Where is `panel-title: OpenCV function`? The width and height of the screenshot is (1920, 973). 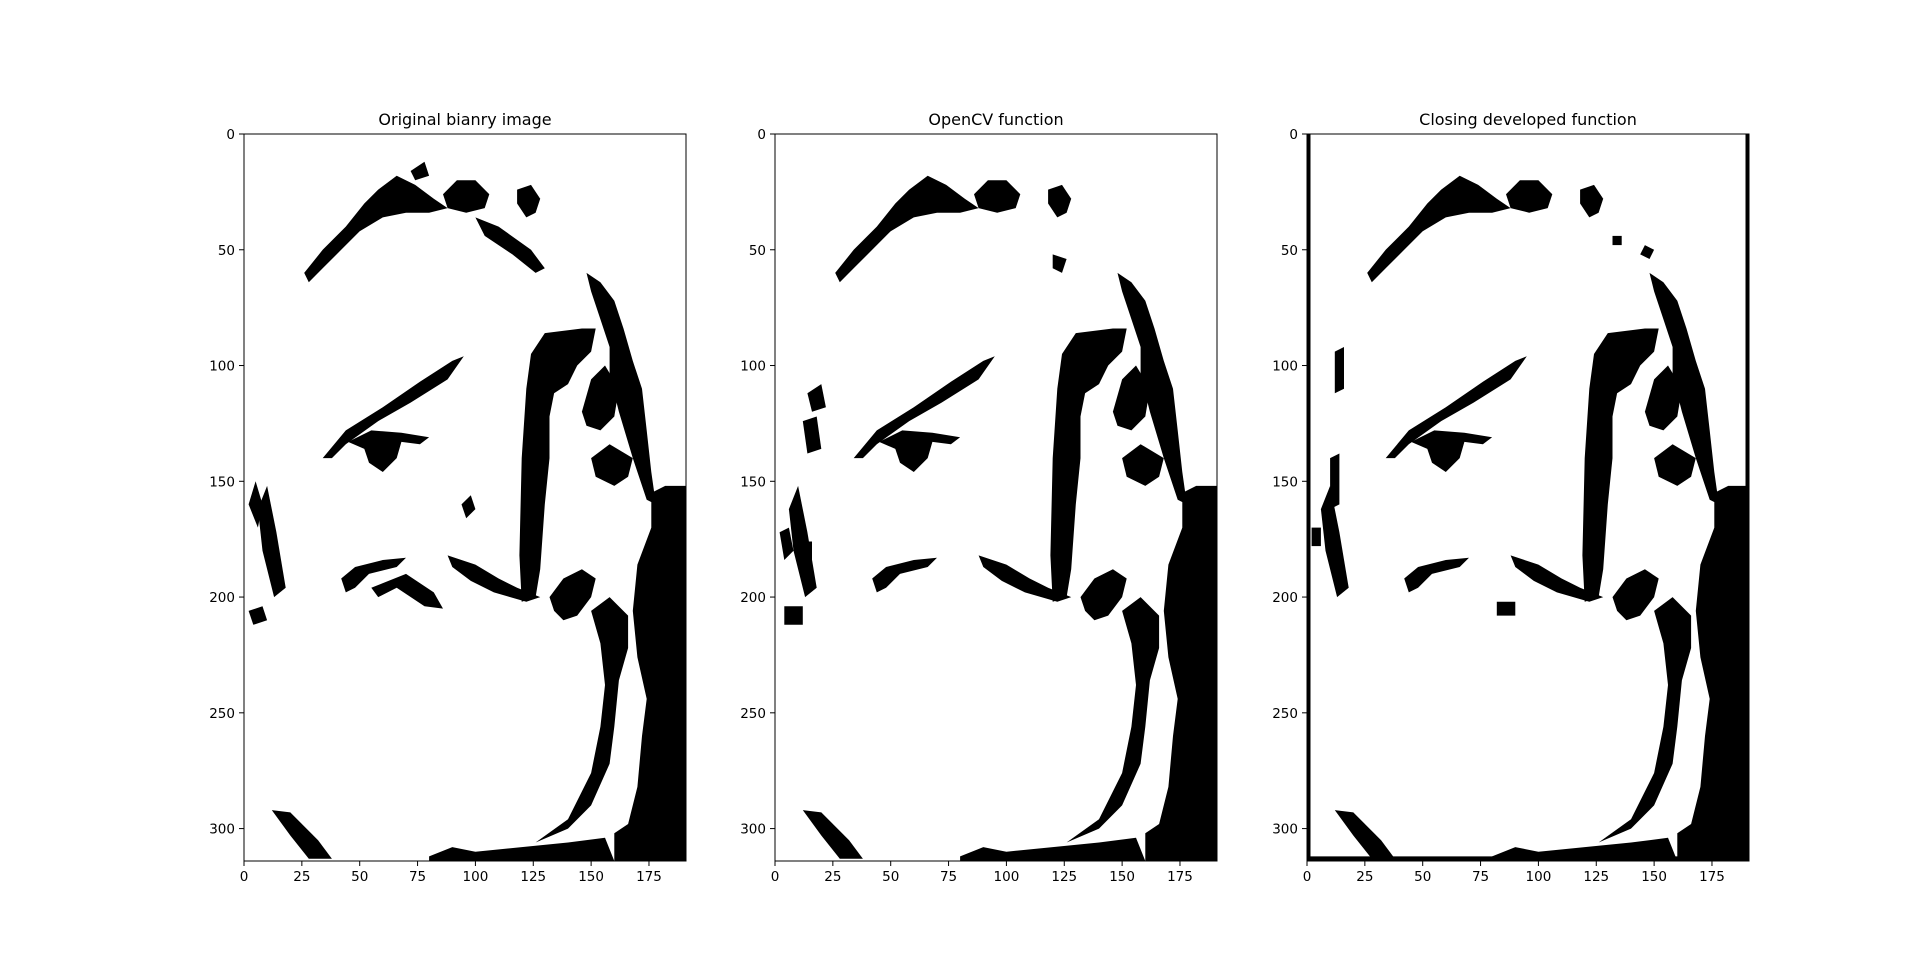
panel-title: OpenCV function is located at coordinates (995, 119).